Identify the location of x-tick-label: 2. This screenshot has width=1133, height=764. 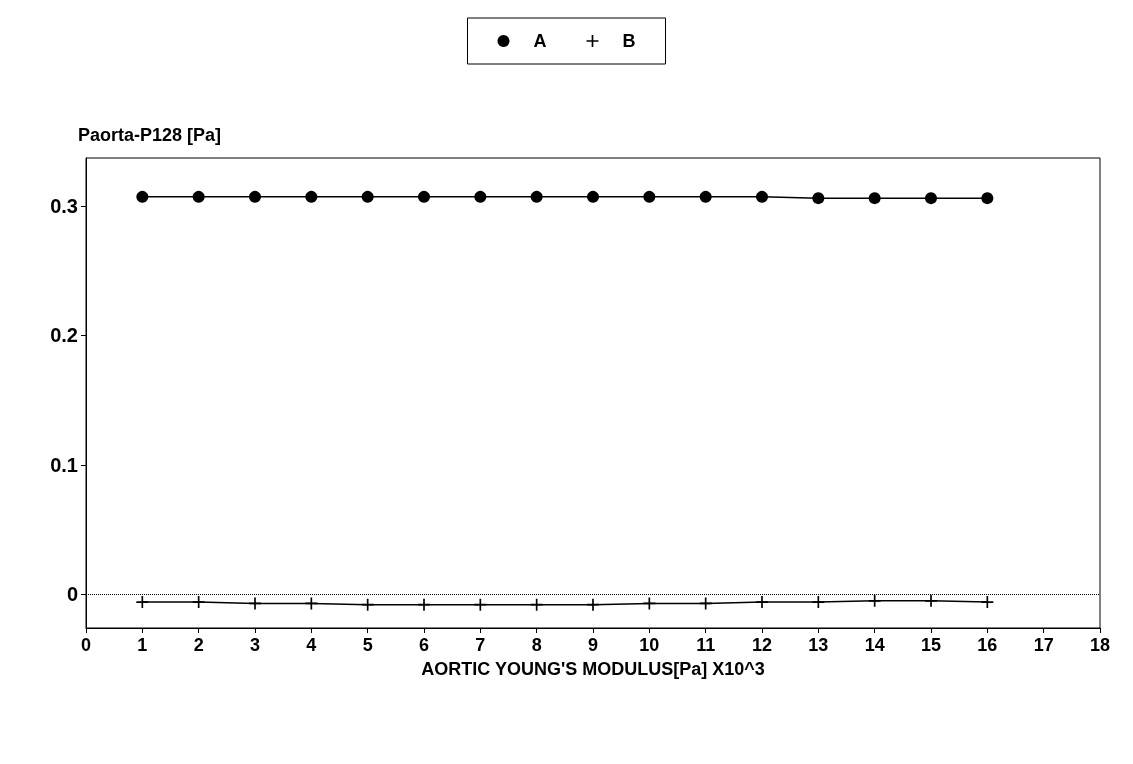
(198, 645).